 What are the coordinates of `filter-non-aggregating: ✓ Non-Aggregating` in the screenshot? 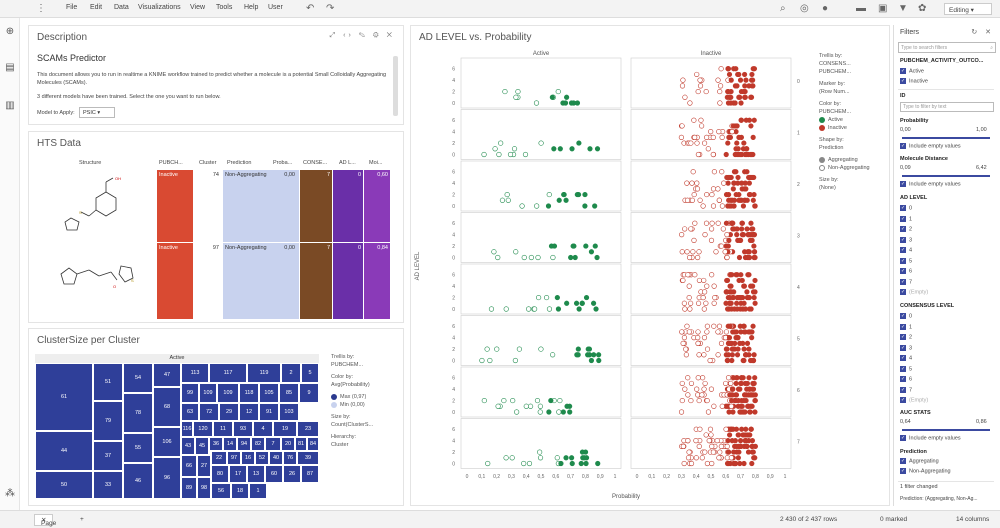 It's located at (925, 471).